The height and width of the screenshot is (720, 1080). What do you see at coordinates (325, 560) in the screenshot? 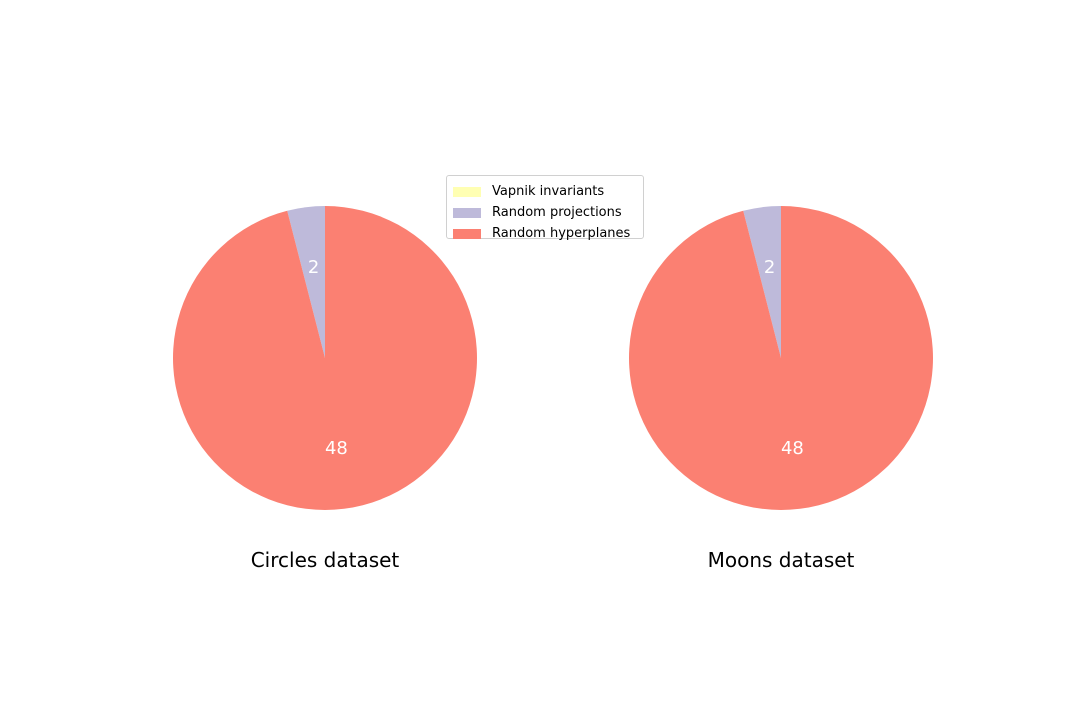
I see `chart-title: Circles dataset` at bounding box center [325, 560].